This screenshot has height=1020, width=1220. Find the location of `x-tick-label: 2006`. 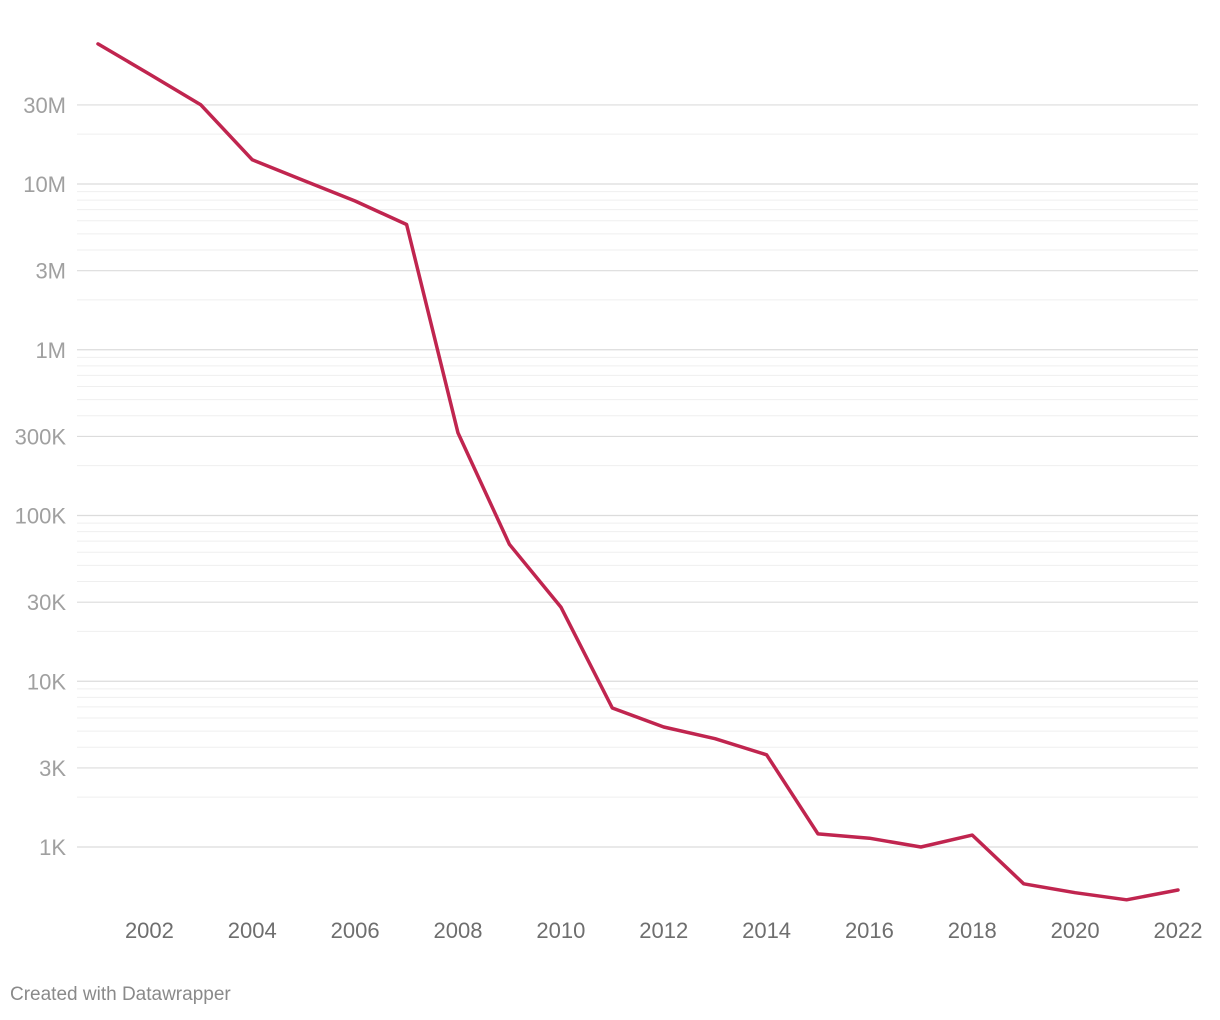

x-tick-label: 2006 is located at coordinates (355, 930).